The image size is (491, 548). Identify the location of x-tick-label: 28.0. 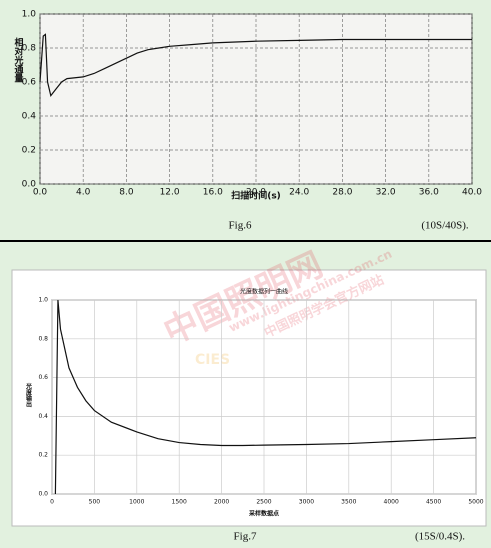
(342, 193).